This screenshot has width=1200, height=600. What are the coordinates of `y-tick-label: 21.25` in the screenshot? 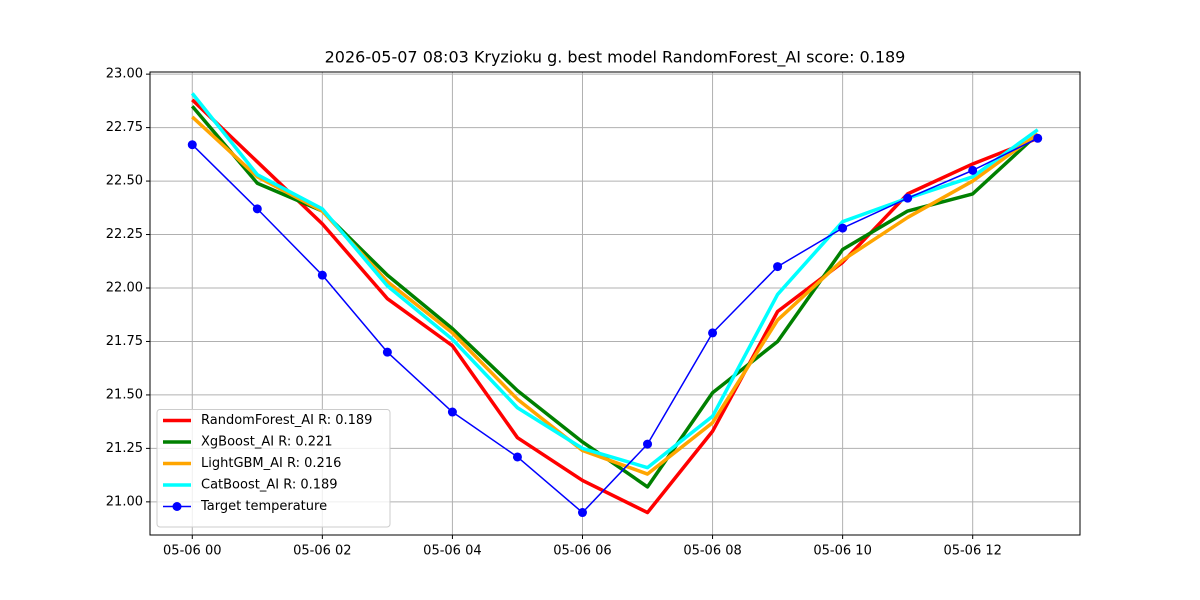 It's located at (124, 448).